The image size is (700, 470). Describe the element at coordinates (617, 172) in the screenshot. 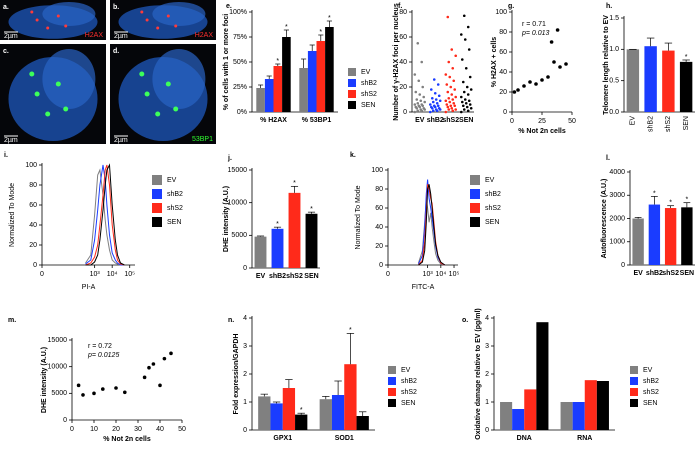

I see `y-tick-label: 4000` at that location.